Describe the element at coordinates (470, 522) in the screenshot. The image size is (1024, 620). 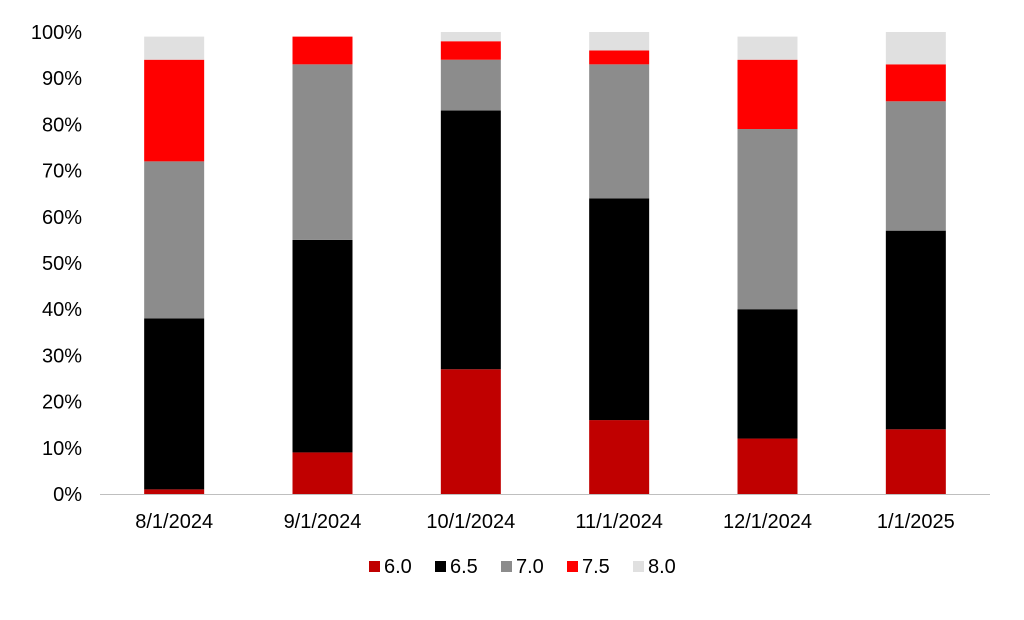
I see `x-tick-label: 10/1/2024` at that location.